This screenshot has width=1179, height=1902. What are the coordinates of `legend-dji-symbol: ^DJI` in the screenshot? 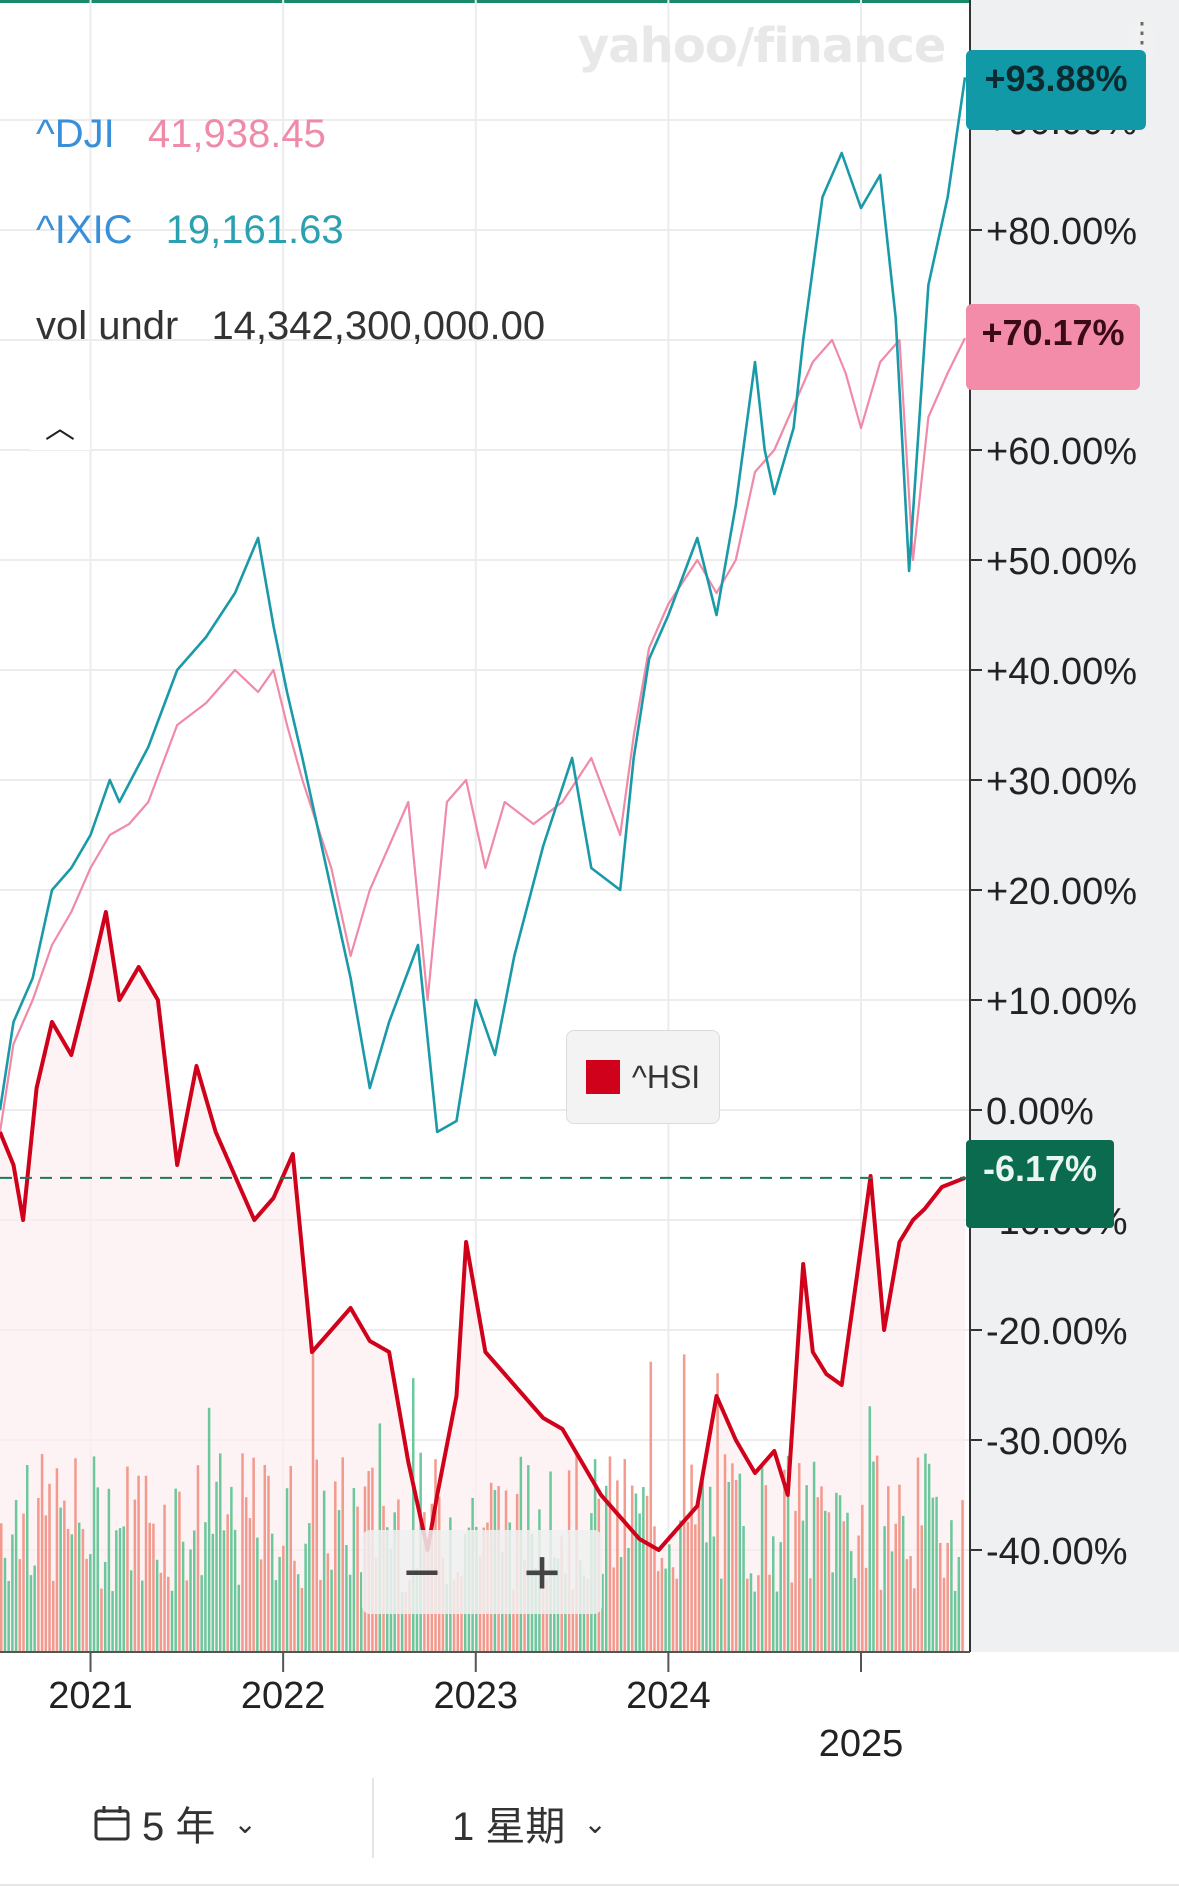 It's located at (75, 134).